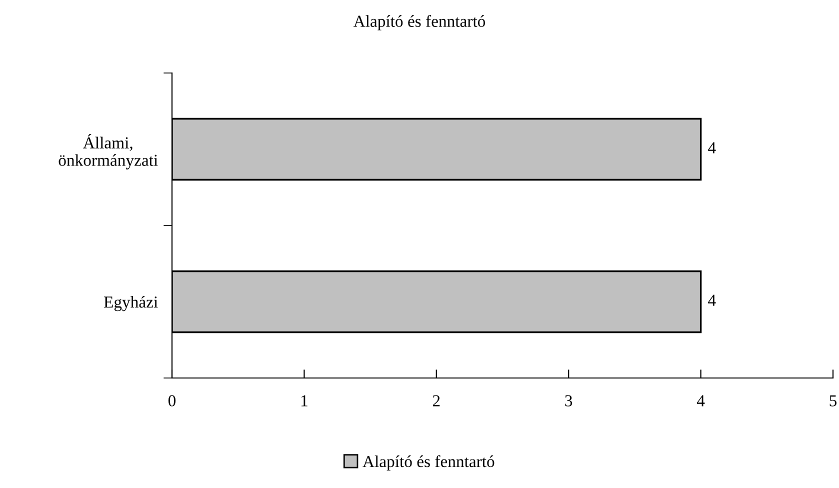  I want to click on y-tick-label: Egyházi, so click(131, 304).